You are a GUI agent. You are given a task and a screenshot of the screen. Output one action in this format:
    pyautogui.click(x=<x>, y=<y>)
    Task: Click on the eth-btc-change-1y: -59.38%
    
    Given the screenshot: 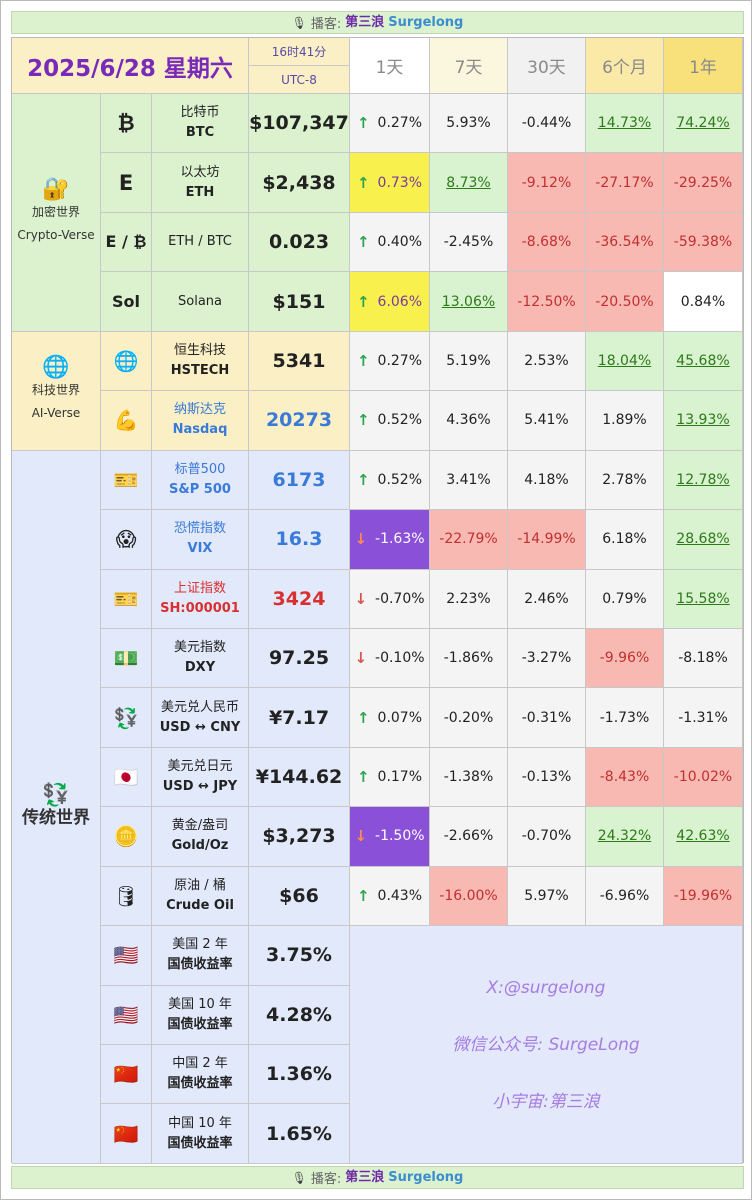 What is the action you would take?
    pyautogui.click(x=703, y=242)
    